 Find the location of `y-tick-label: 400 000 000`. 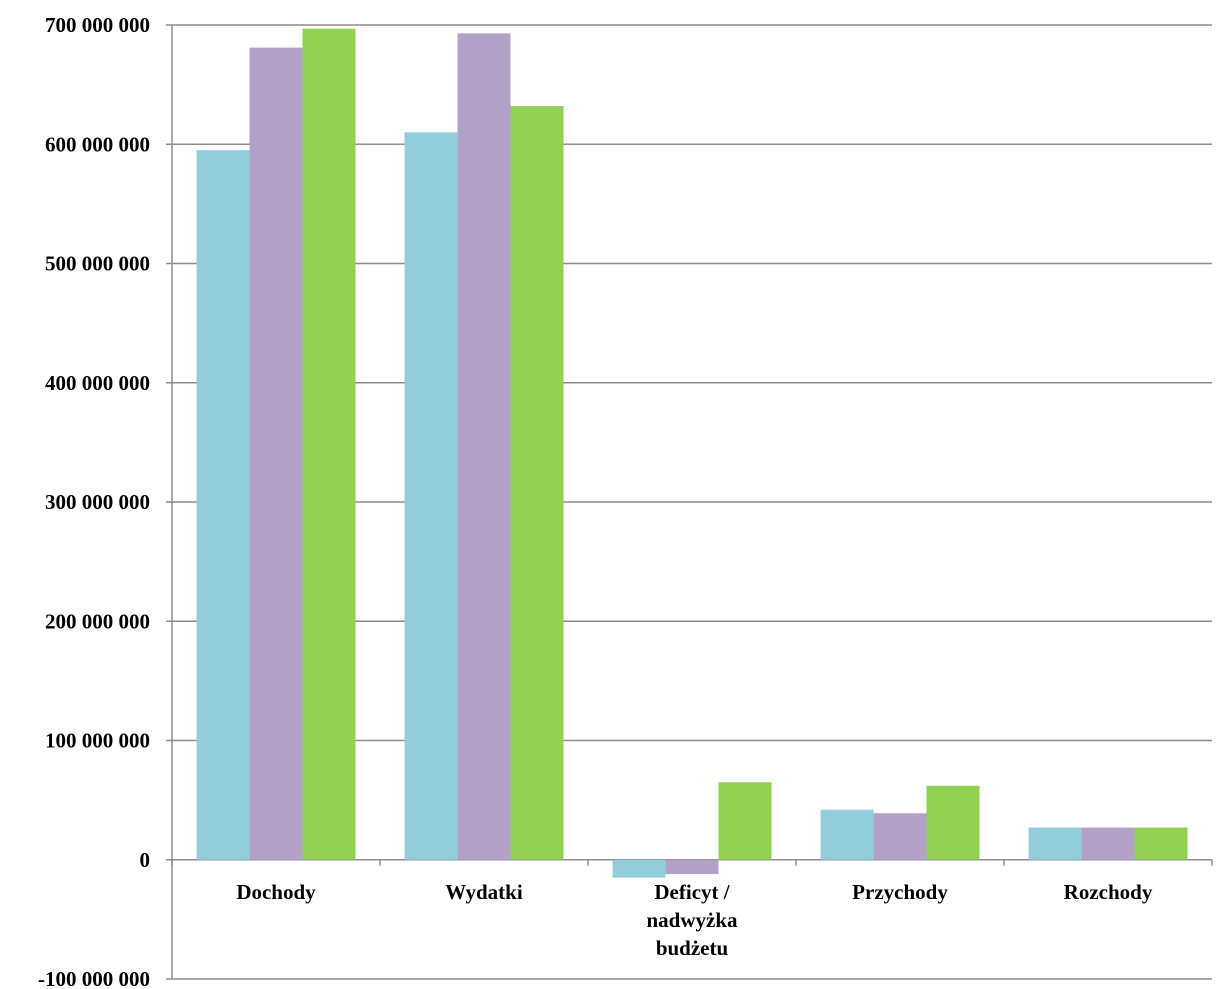

y-tick-label: 400 000 000 is located at coordinates (97, 383).